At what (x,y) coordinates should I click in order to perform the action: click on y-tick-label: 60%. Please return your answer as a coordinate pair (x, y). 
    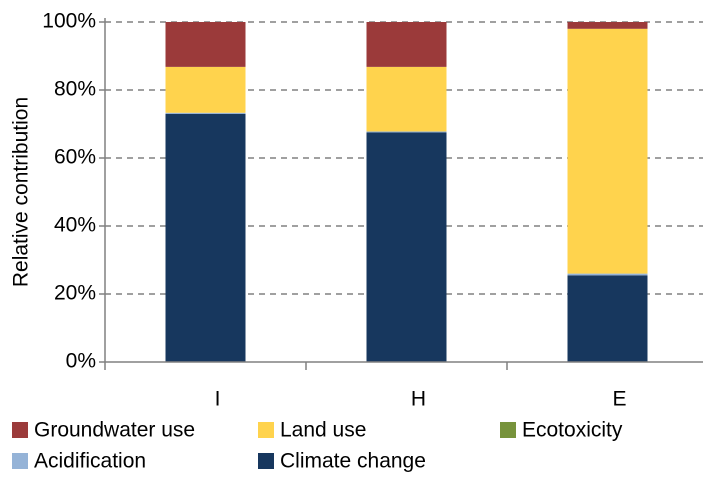
    Looking at the image, I should click on (75, 157).